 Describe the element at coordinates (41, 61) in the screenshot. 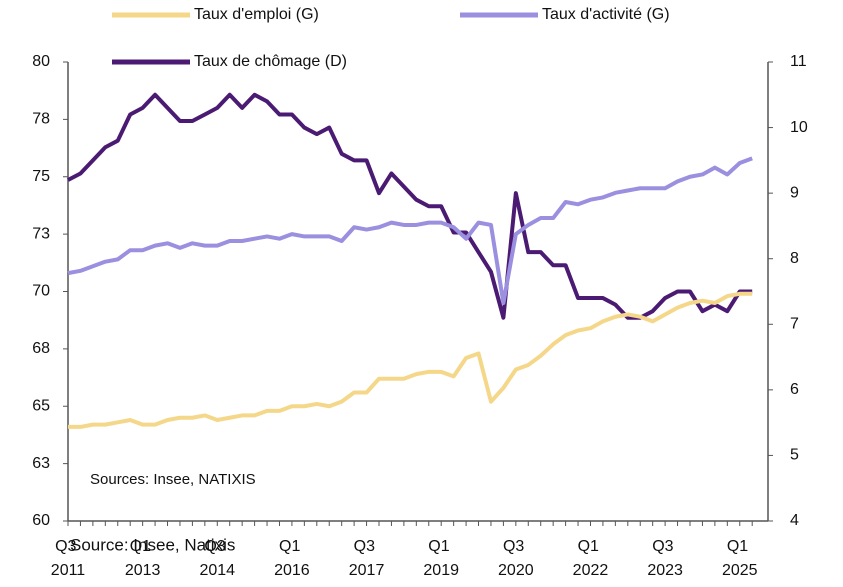

I see `y-tick-label: 80` at that location.